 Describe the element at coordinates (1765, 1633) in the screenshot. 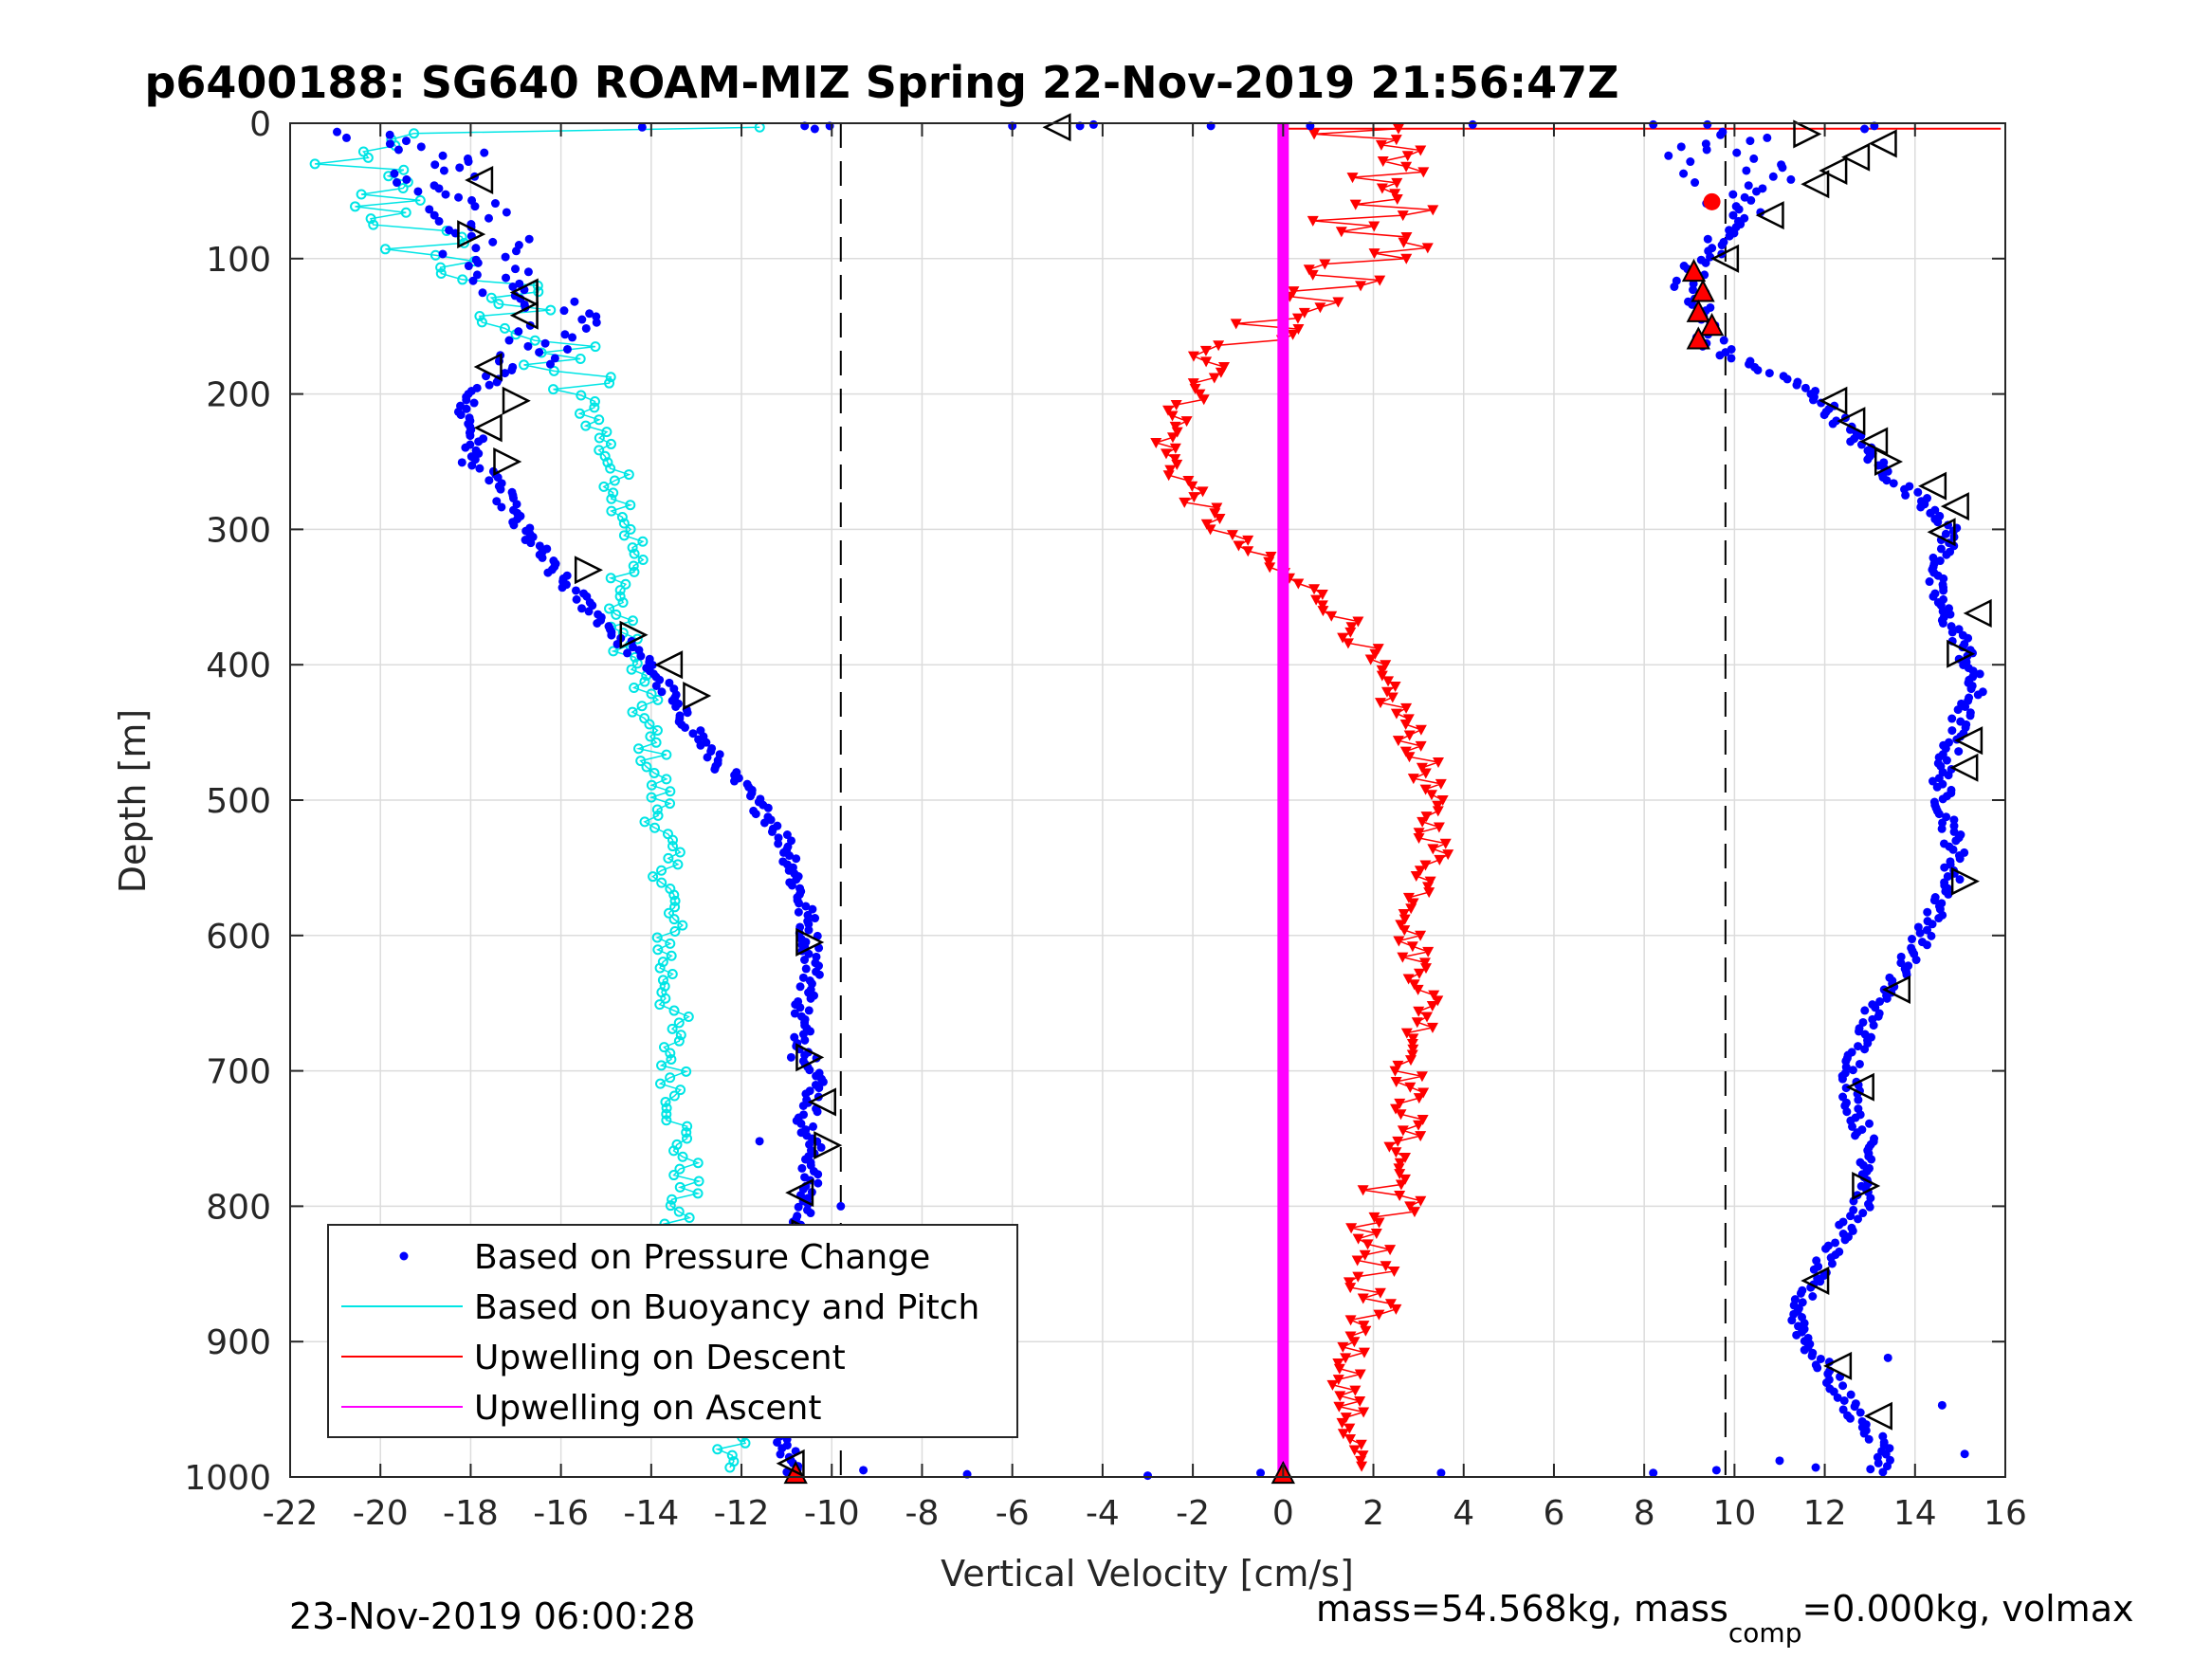

I see `footer-mass-subscript: comp` at that location.